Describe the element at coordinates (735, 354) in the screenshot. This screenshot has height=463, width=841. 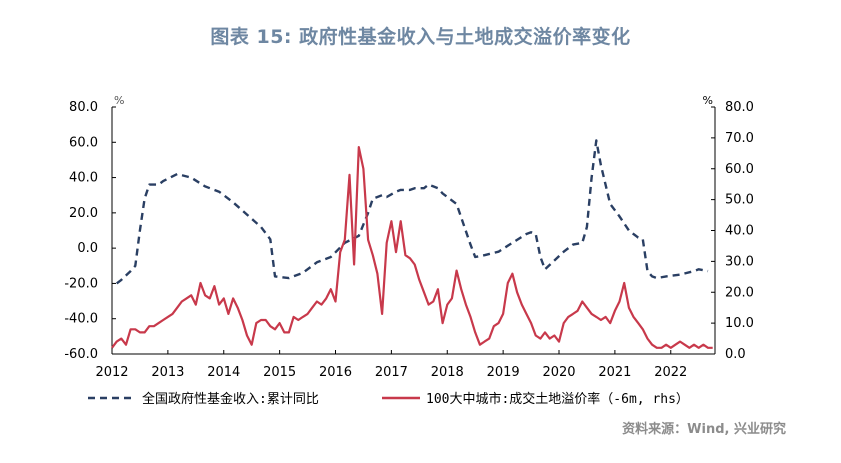
I see `y-right-tick-label: 0.0` at that location.